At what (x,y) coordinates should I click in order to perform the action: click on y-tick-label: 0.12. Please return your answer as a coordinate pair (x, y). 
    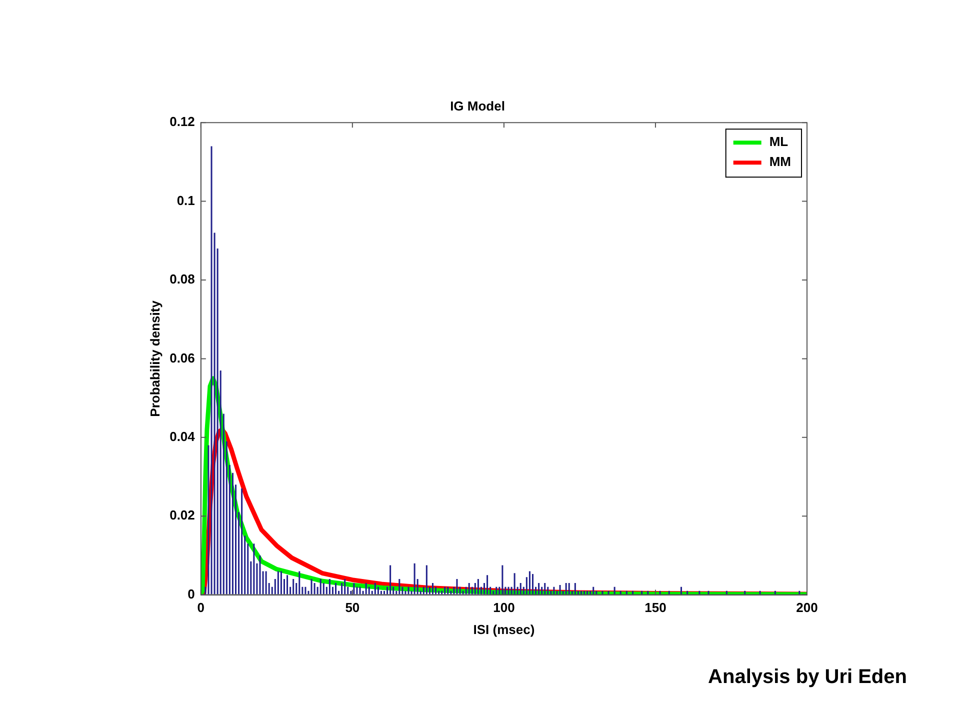
    Looking at the image, I should click on (182, 122).